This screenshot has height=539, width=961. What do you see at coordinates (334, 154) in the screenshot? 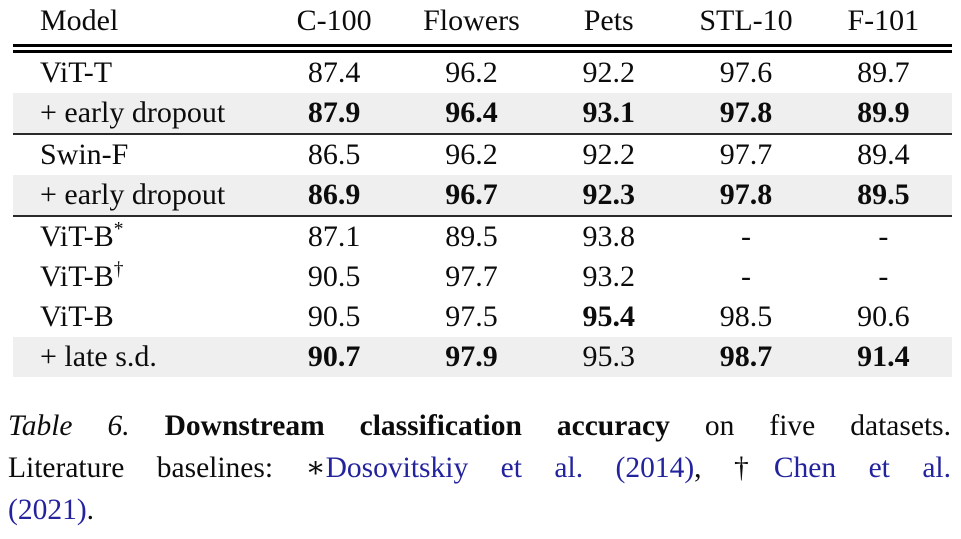
I see `value-cell: 86.5` at bounding box center [334, 154].